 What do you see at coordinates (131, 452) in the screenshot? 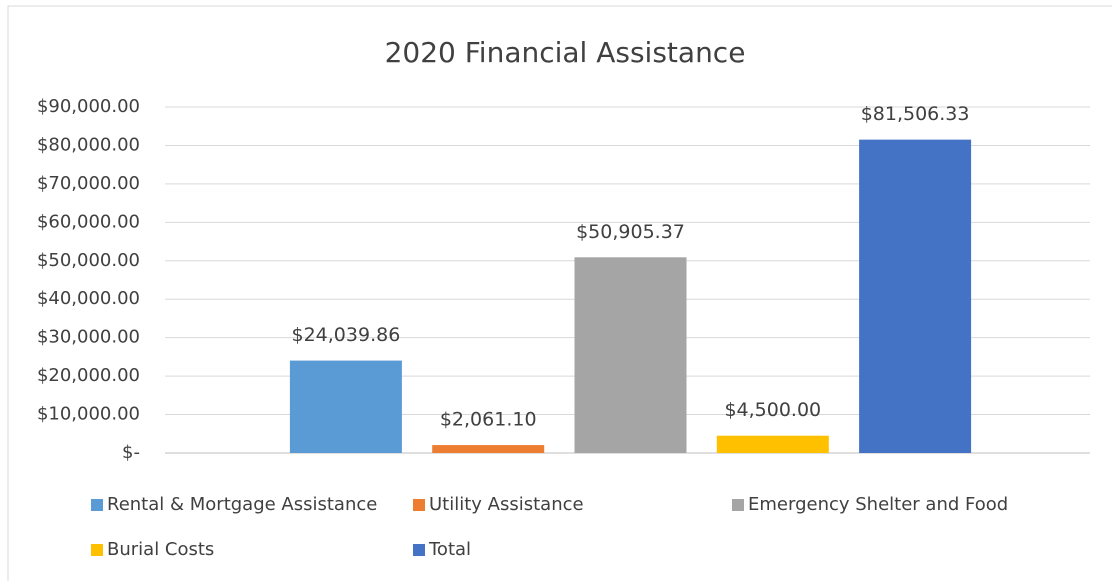
I see `y-tick-label: $-` at bounding box center [131, 452].